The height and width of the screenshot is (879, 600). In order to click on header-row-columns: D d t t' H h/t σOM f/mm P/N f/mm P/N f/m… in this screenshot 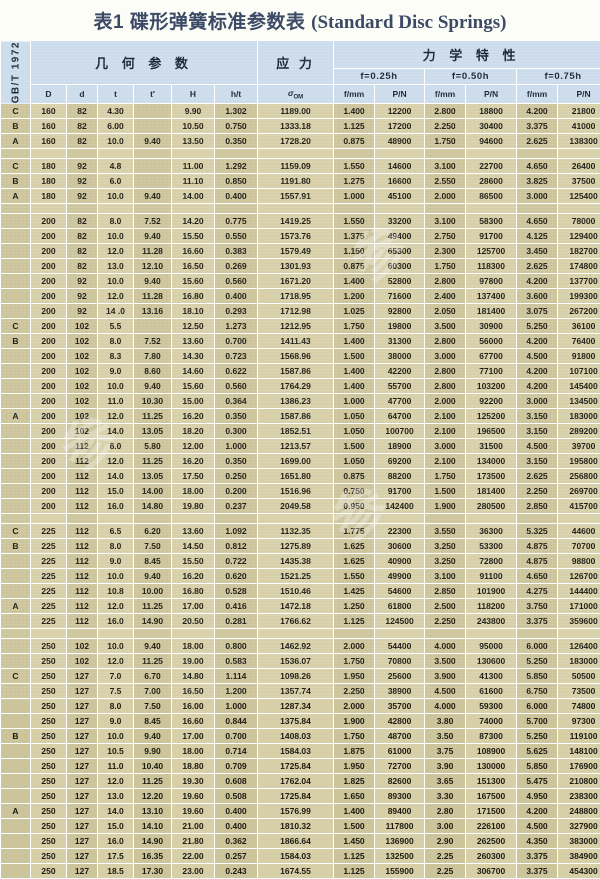, I will do `click(300, 94)`.